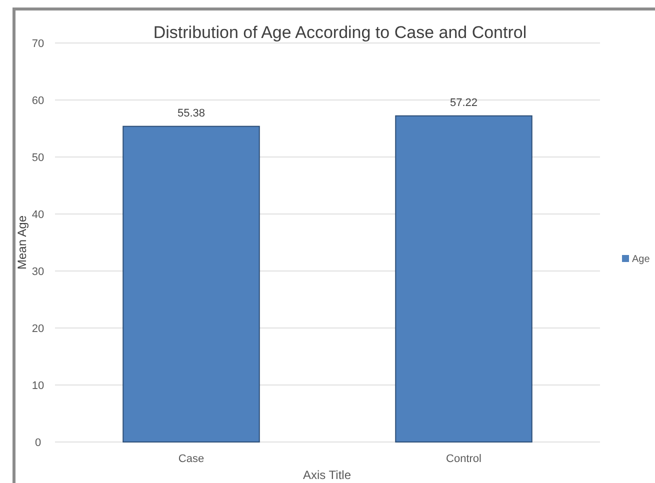  Describe the element at coordinates (327, 475) in the screenshot. I see `x-axis-title: Axis Title` at that location.